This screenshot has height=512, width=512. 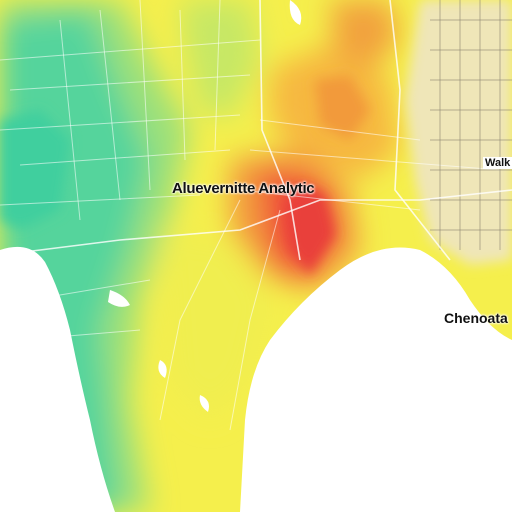 What do you see at coordinates (497, 163) in the screenshot?
I see `map-label-edge: Walk` at bounding box center [497, 163].